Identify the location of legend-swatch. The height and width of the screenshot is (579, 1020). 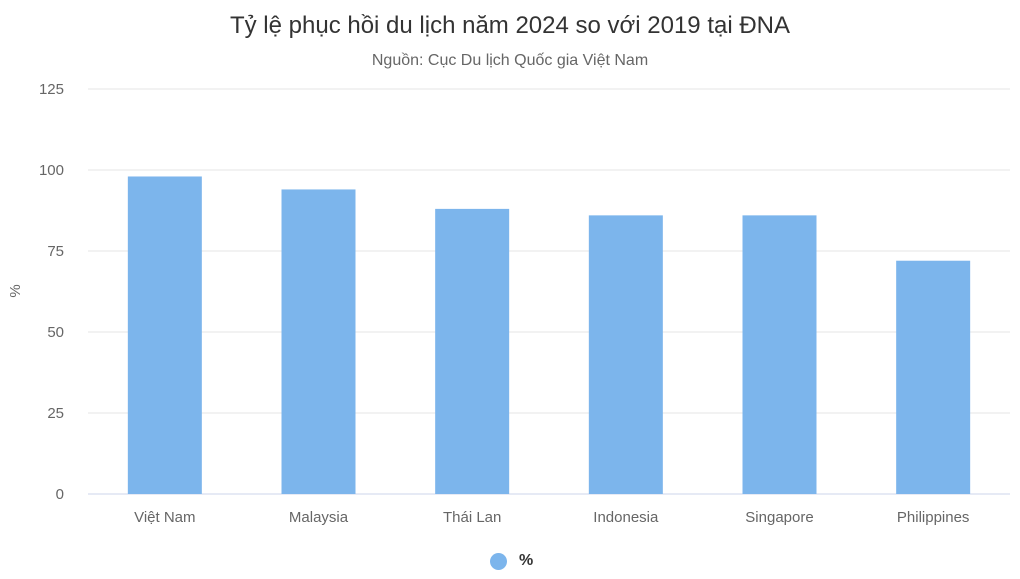
(498, 561).